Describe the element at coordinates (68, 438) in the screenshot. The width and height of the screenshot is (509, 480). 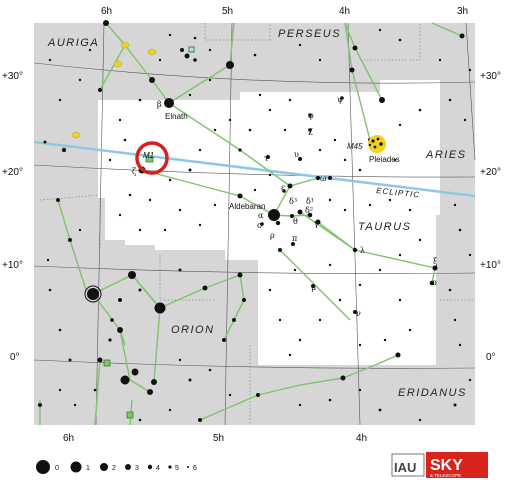
I see `ra-label-bottom-6h: 6h` at that location.